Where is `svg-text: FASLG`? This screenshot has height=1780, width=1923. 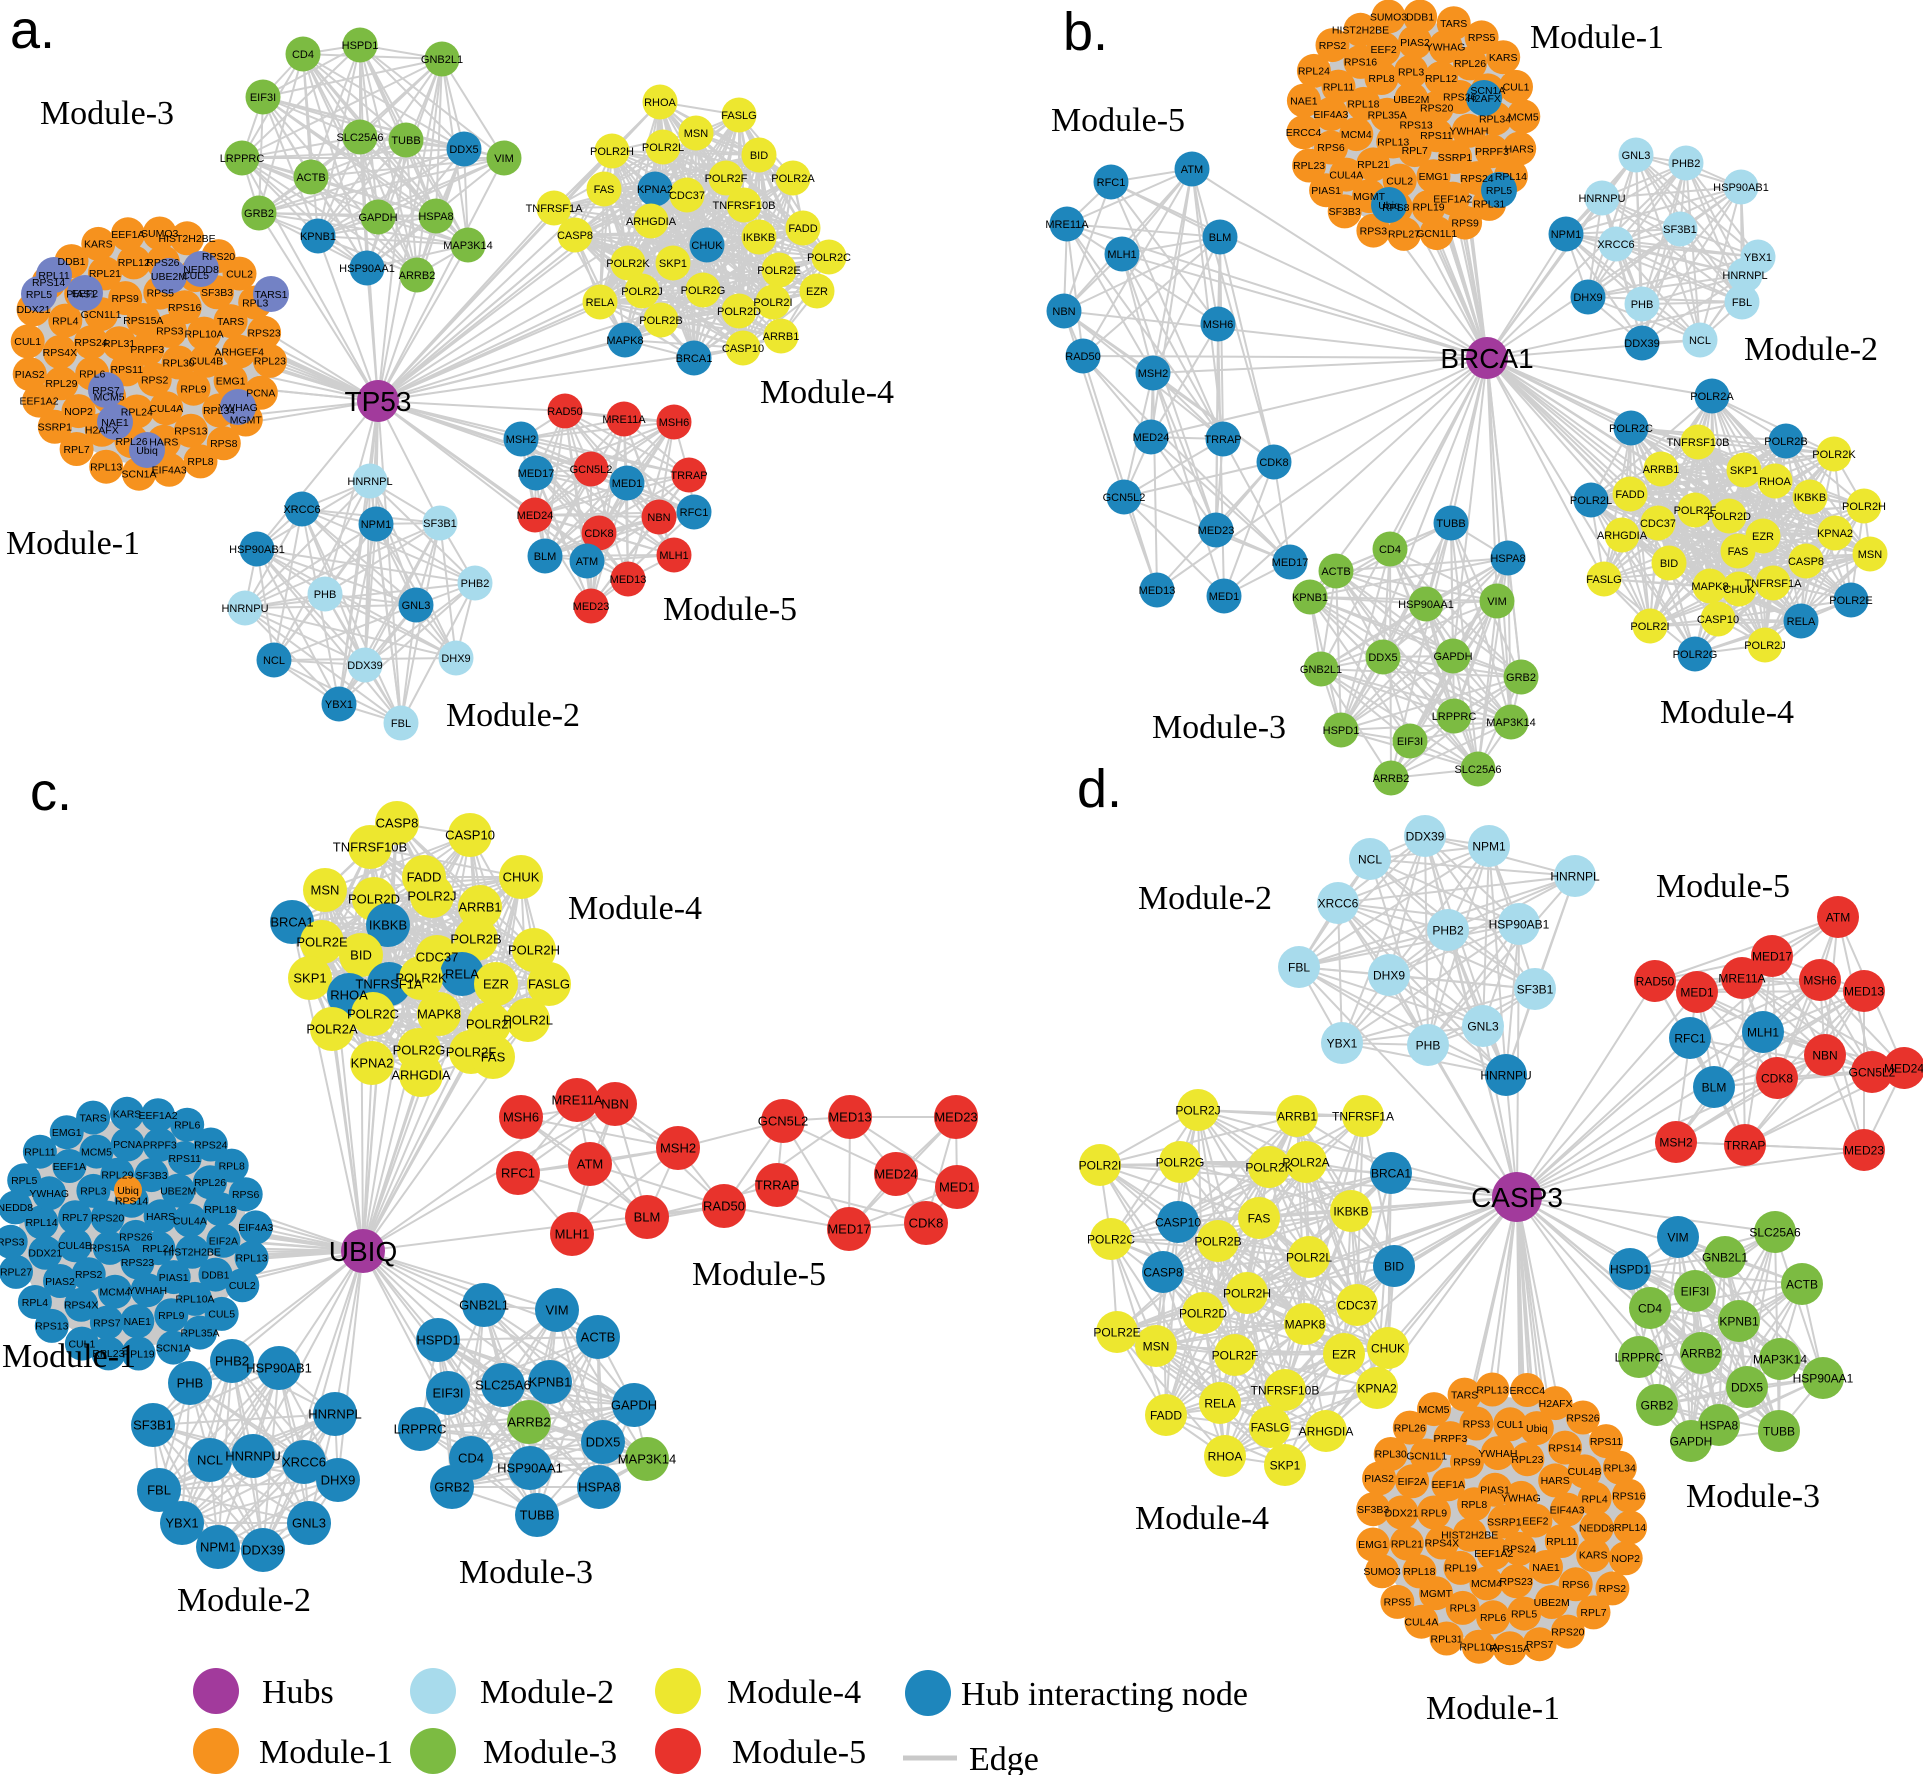 svg-text: FASLG is located at coordinates (1270, 1427).